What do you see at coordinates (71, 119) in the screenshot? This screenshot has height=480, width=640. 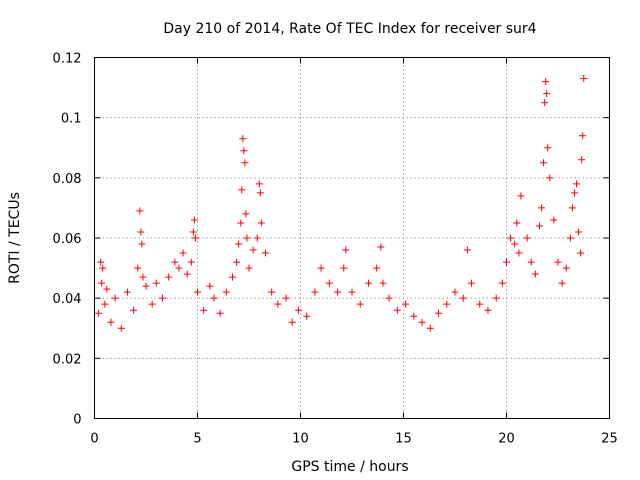 I see `y-tick-label: 0.1` at bounding box center [71, 119].